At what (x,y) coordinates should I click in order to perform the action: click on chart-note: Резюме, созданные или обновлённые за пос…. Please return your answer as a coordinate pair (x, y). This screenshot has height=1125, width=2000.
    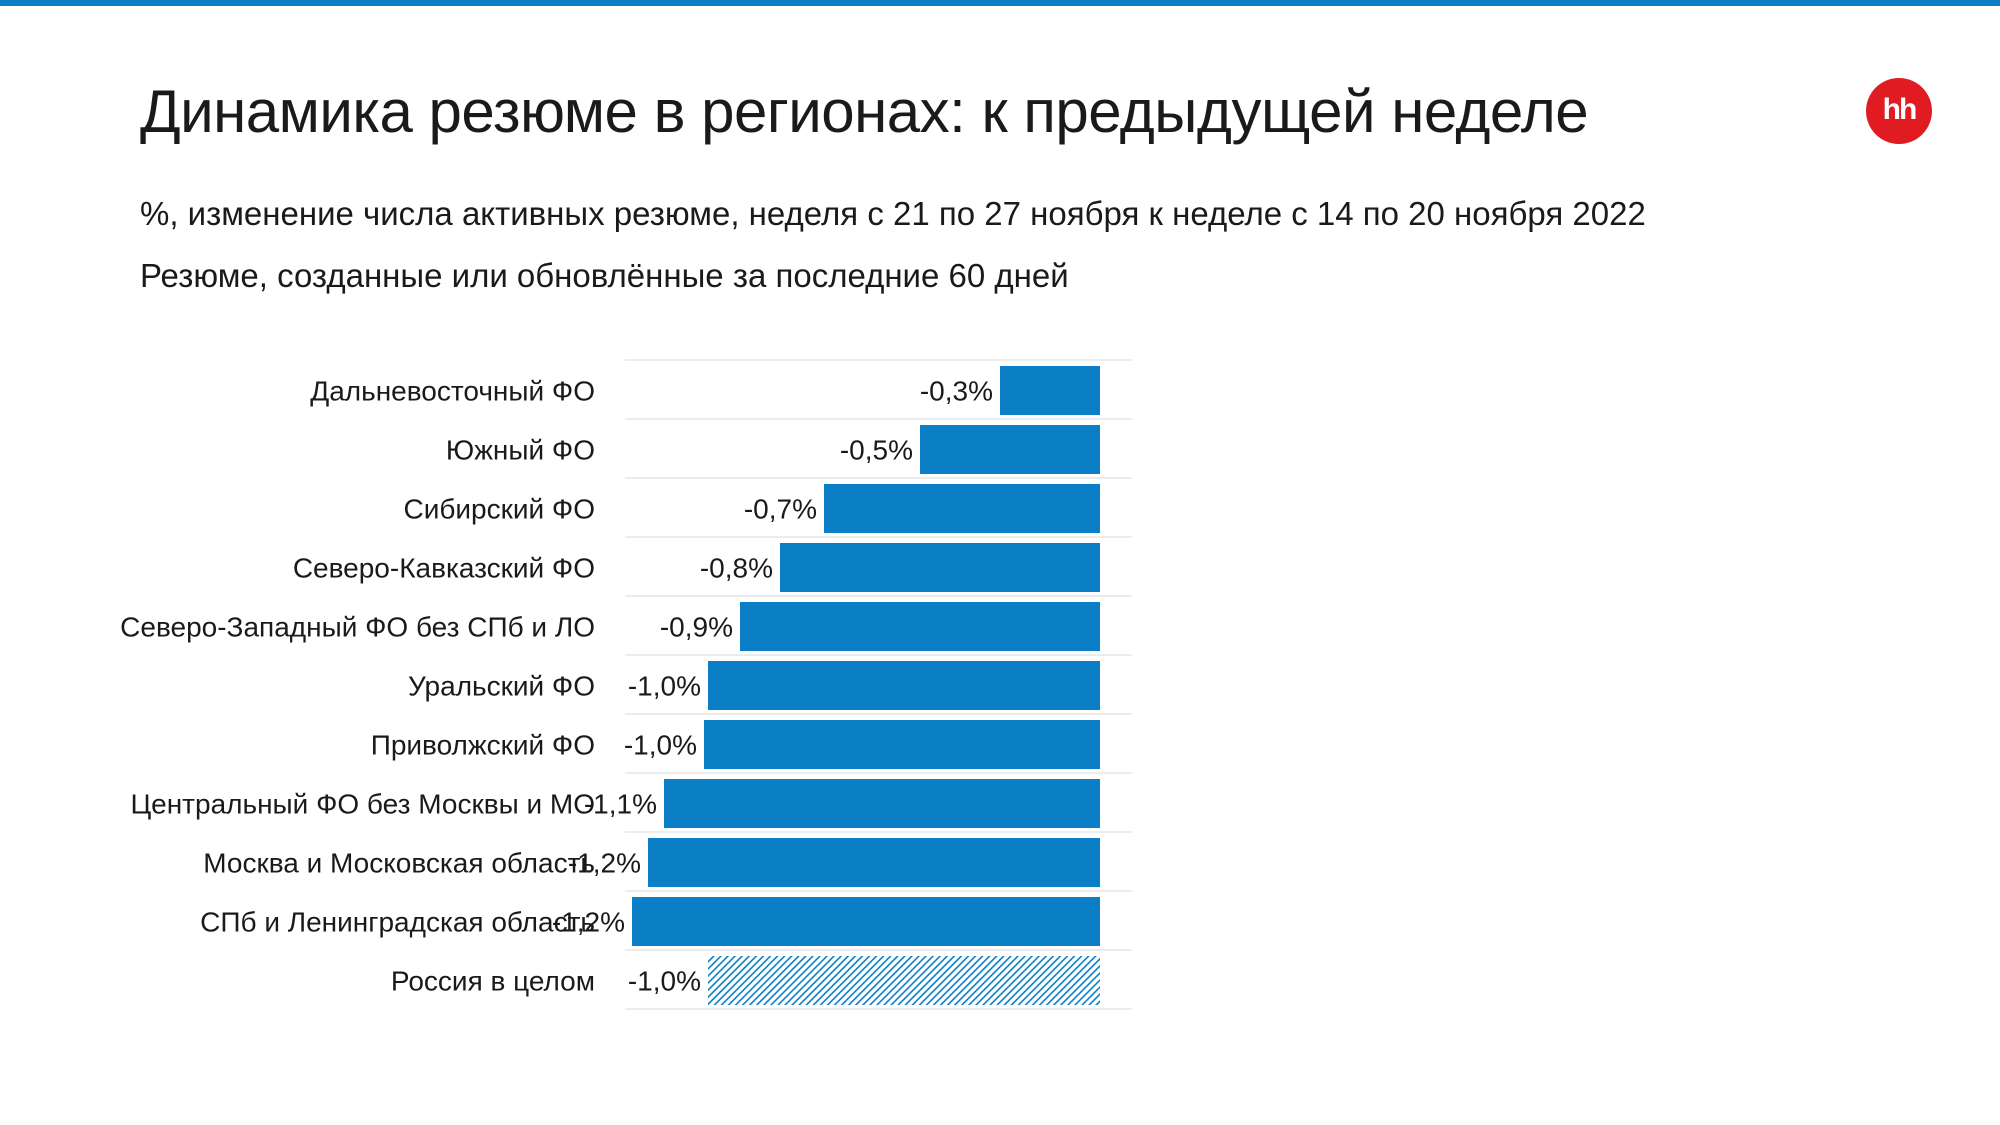
    Looking at the image, I should click on (604, 275).